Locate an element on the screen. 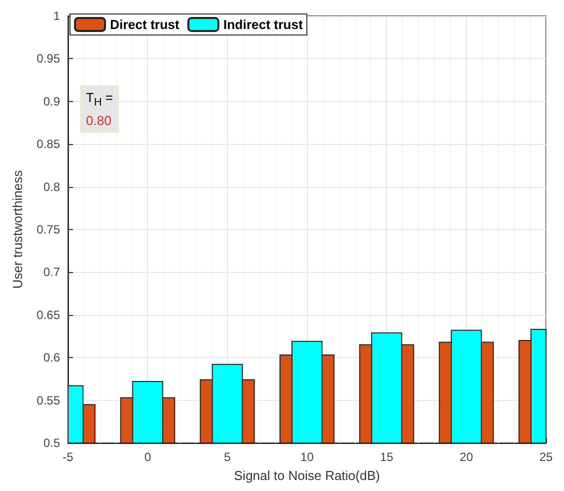  y-tick-label: 0.65 is located at coordinates (48, 315).